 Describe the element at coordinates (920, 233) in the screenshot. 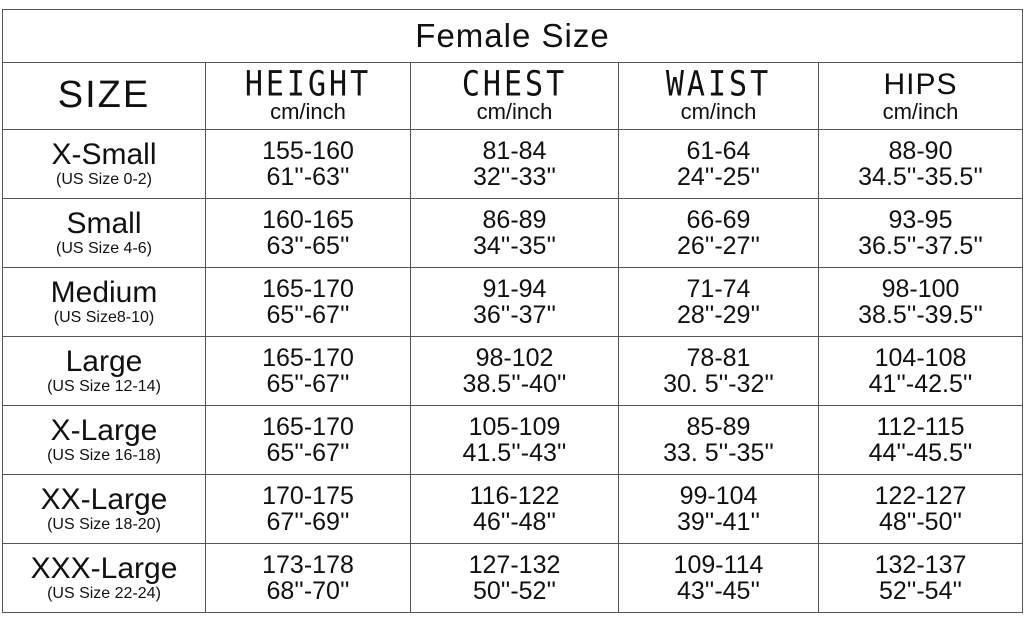

I see `hips-cell: 93-95 36.5''-37.5''` at that location.